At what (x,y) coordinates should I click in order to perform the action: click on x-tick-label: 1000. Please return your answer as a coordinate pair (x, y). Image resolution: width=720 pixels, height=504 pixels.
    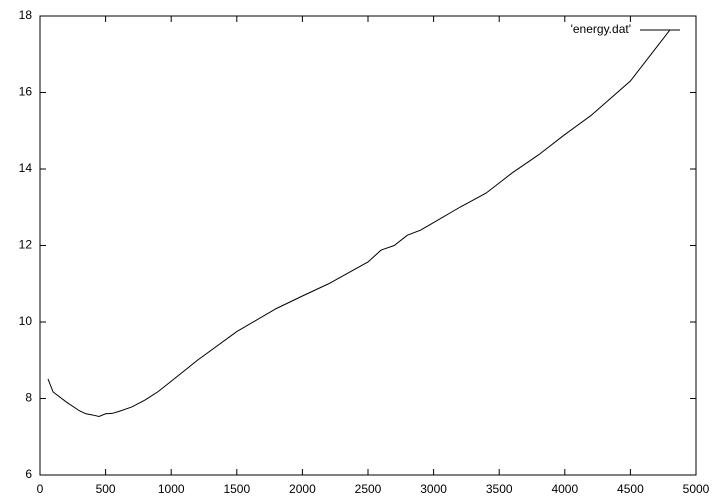
    Looking at the image, I should click on (171, 489).